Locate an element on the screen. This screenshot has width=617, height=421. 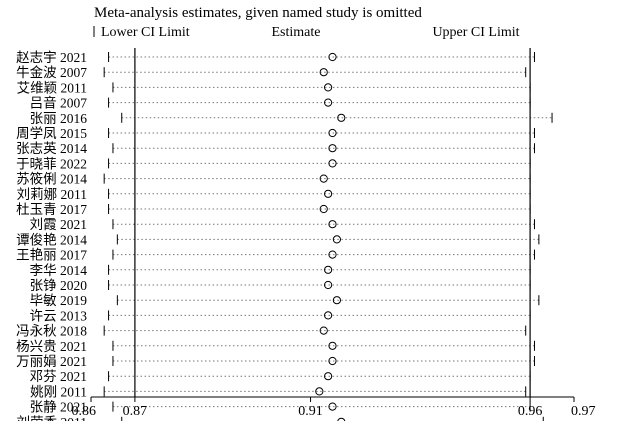
x-tick-label: 0.96 is located at coordinates (530, 411).